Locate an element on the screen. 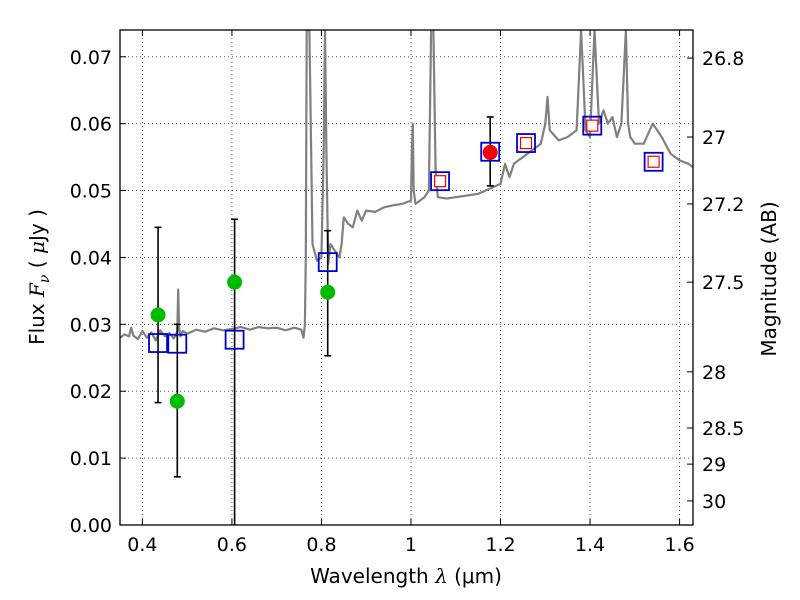  y-tick-label: 0.00 is located at coordinates (91, 526).